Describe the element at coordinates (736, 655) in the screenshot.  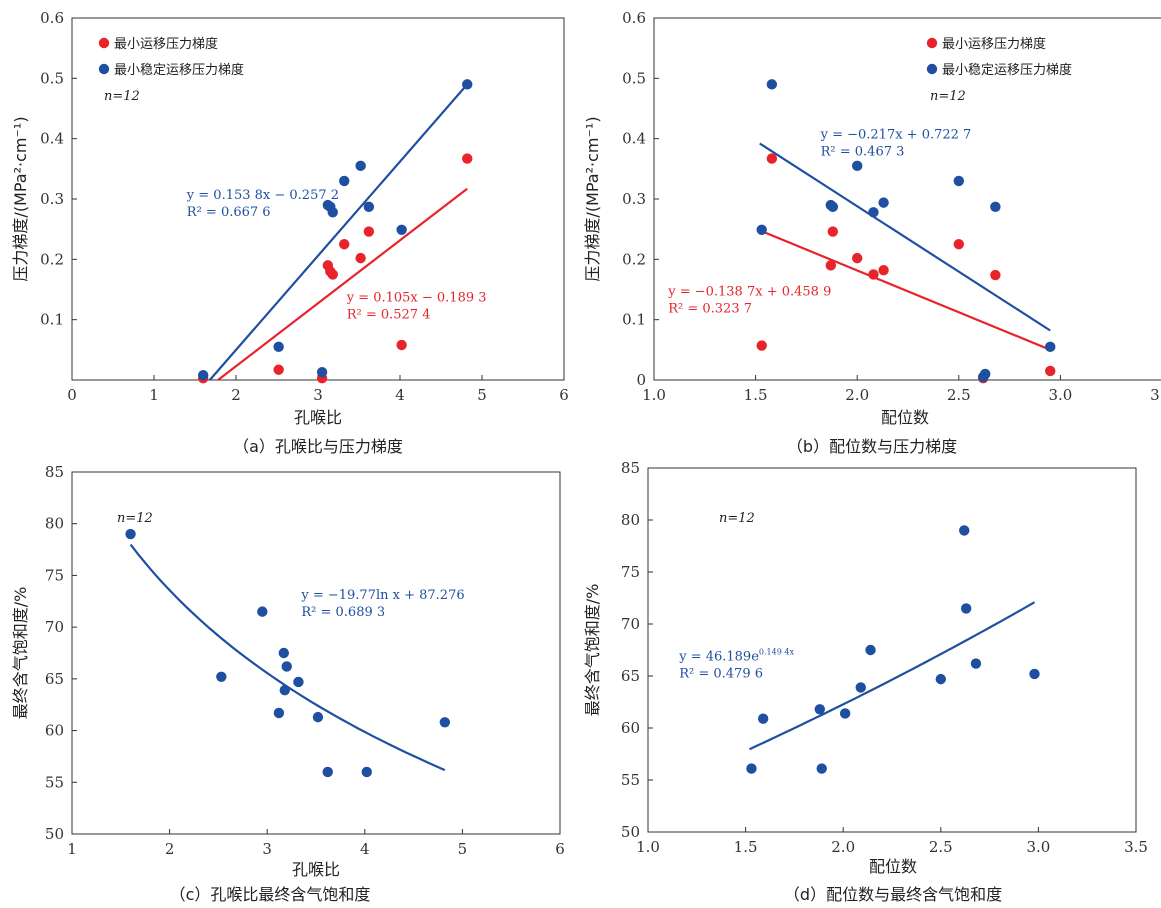
I see `fit-equation: y = 46.189e0.149 4x` at that location.